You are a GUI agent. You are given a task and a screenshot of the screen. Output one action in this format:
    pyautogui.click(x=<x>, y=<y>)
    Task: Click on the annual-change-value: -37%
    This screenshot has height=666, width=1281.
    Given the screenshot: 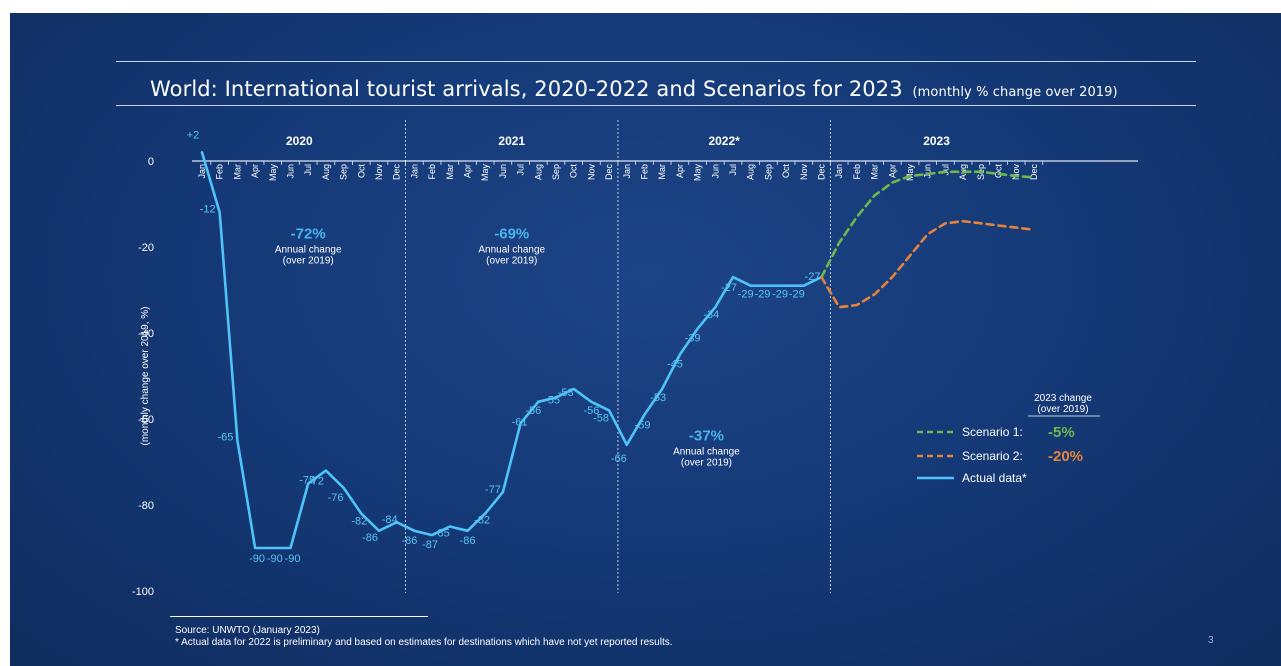 What is the action you would take?
    pyautogui.click(x=706, y=436)
    